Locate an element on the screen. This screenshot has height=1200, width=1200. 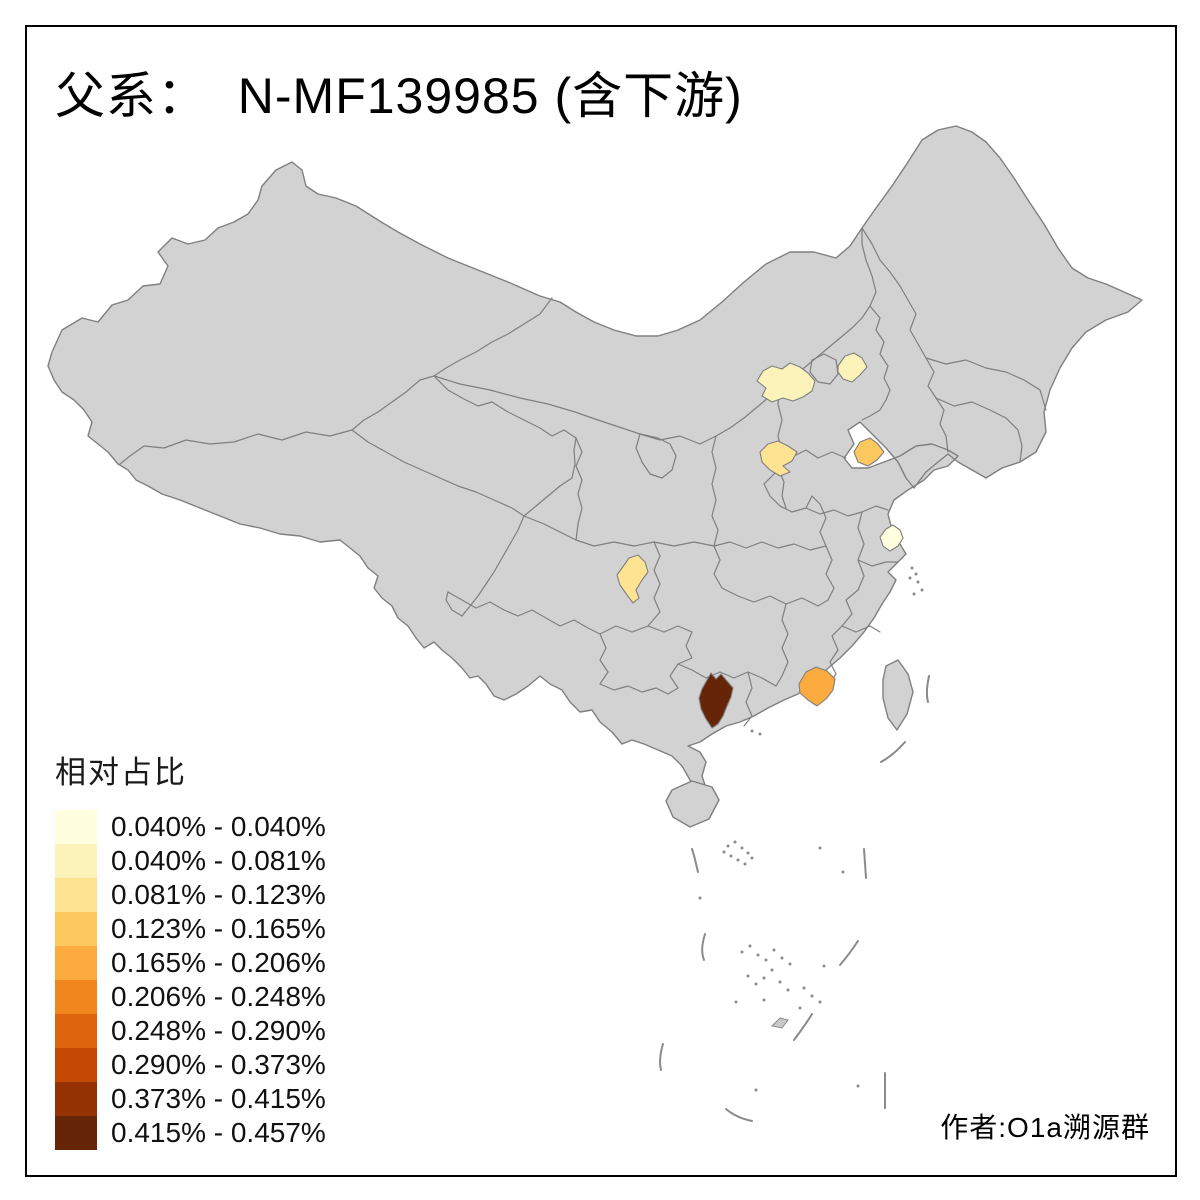
nine-dash-line is located at coordinates (794, 898).